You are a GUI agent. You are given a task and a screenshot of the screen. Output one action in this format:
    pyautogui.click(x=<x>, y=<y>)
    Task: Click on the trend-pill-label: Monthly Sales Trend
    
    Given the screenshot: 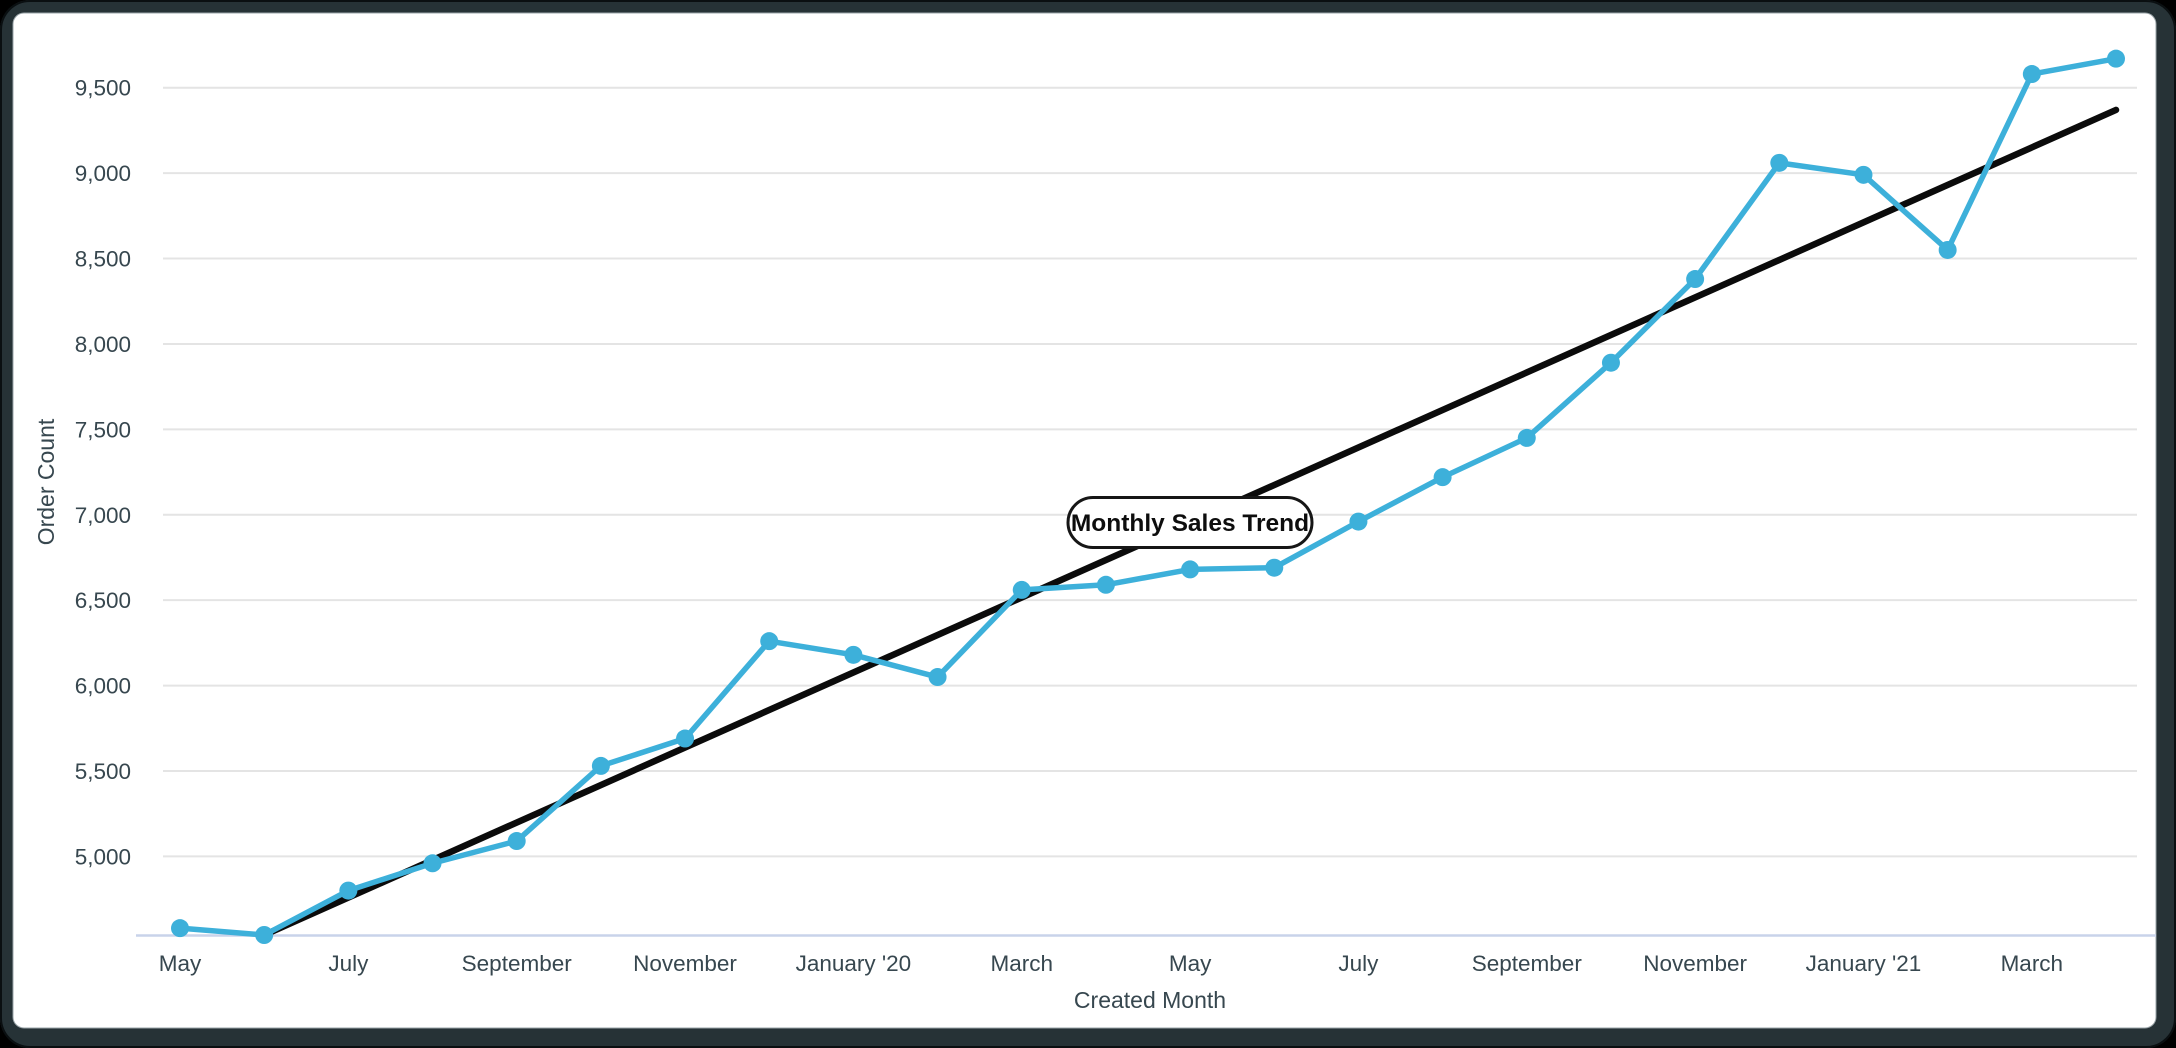 What is the action you would take?
    pyautogui.click(x=1190, y=523)
    